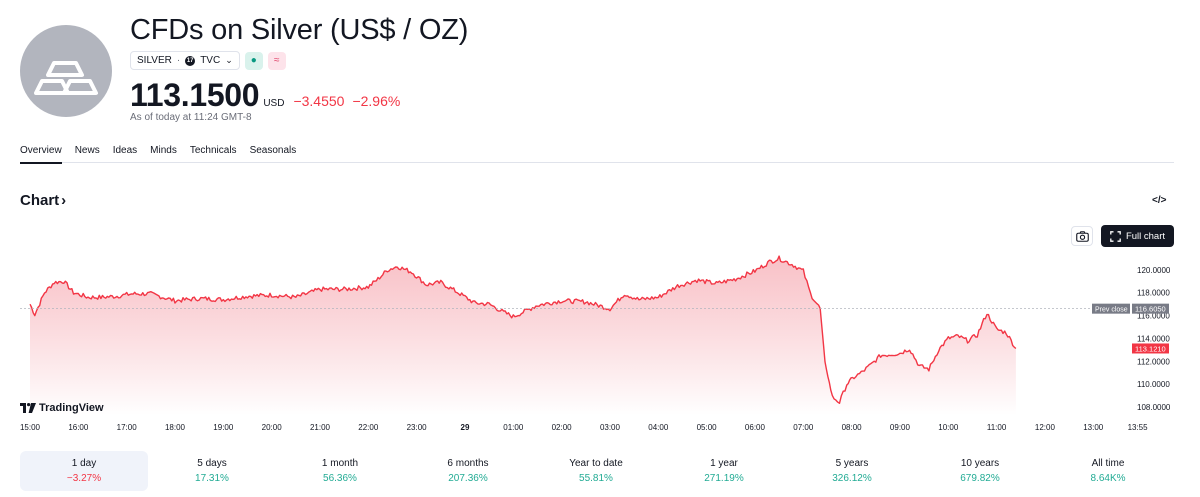 The image size is (1200, 497). What do you see at coordinates (212, 478) in the screenshot?
I see `period-value: 17.31%` at bounding box center [212, 478].